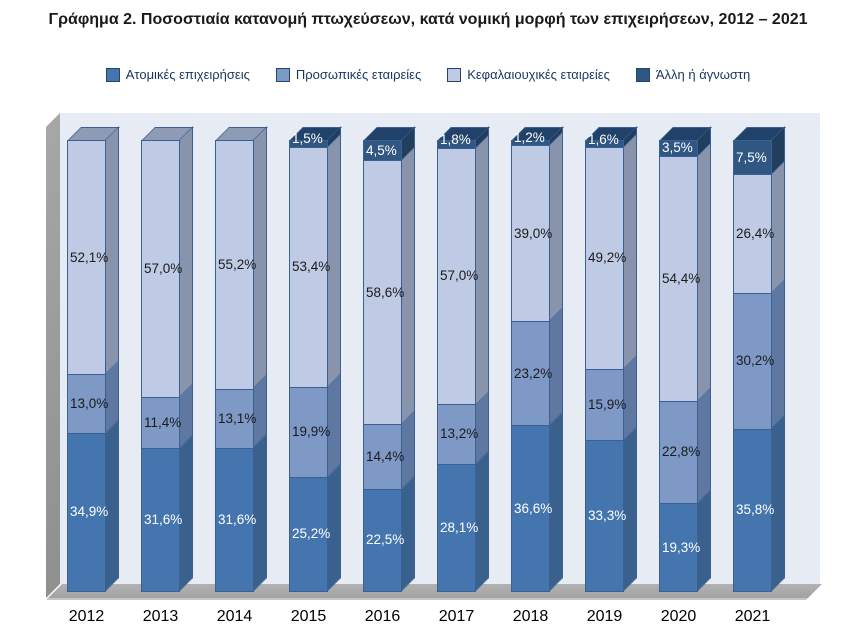 Image resolution: width=856 pixels, height=632 pixels. Describe the element at coordinates (53, 355) in the screenshot. I see `chart-left-wall` at that location.